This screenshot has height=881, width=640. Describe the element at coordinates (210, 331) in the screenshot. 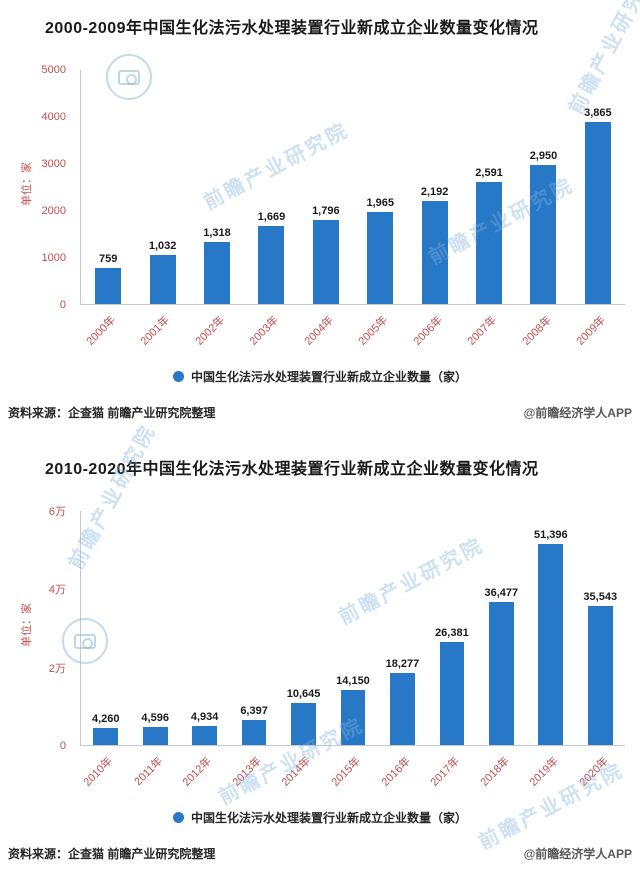

I see `x-tick-label: 2002年` at that location.